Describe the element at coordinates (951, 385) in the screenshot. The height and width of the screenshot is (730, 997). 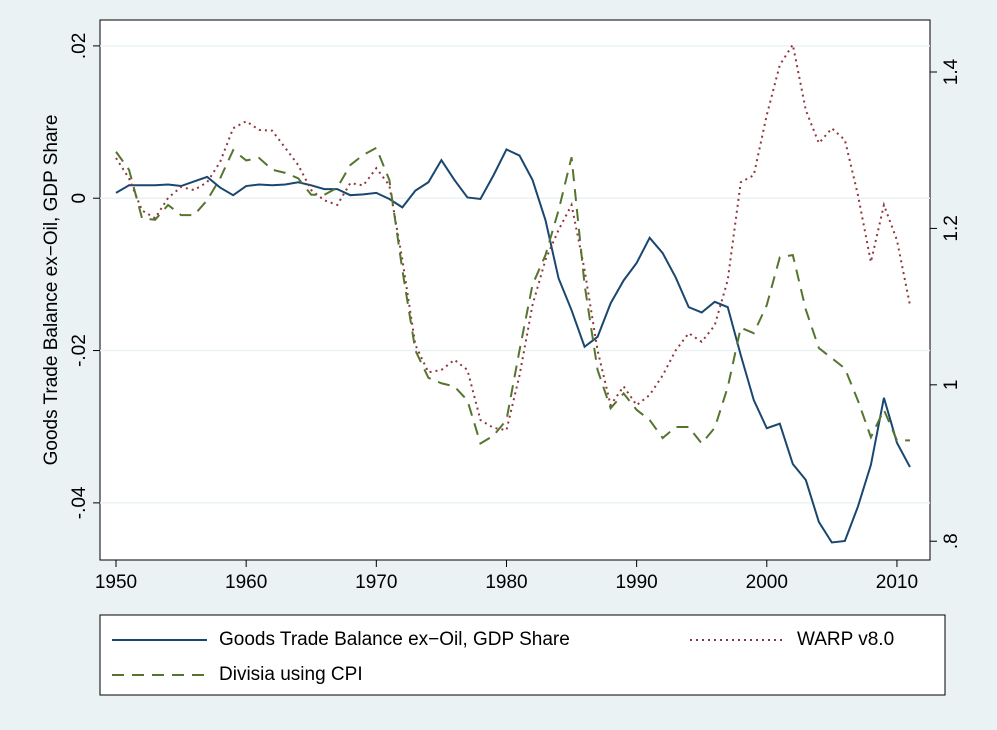
I see `y2-tick-label: 1` at that location.